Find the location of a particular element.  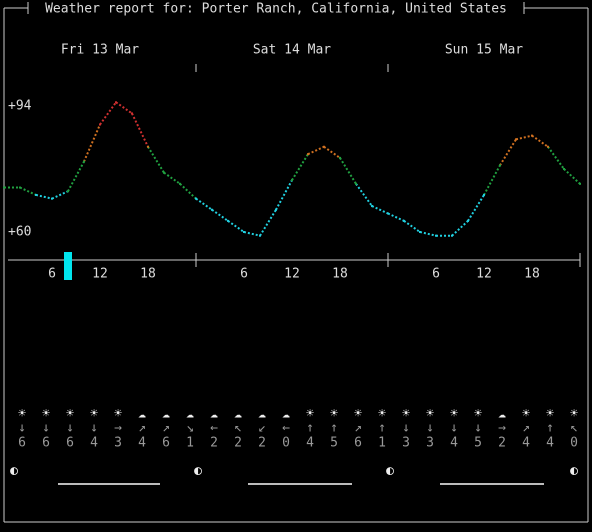

wind-direction: ↑ is located at coordinates (334, 428).